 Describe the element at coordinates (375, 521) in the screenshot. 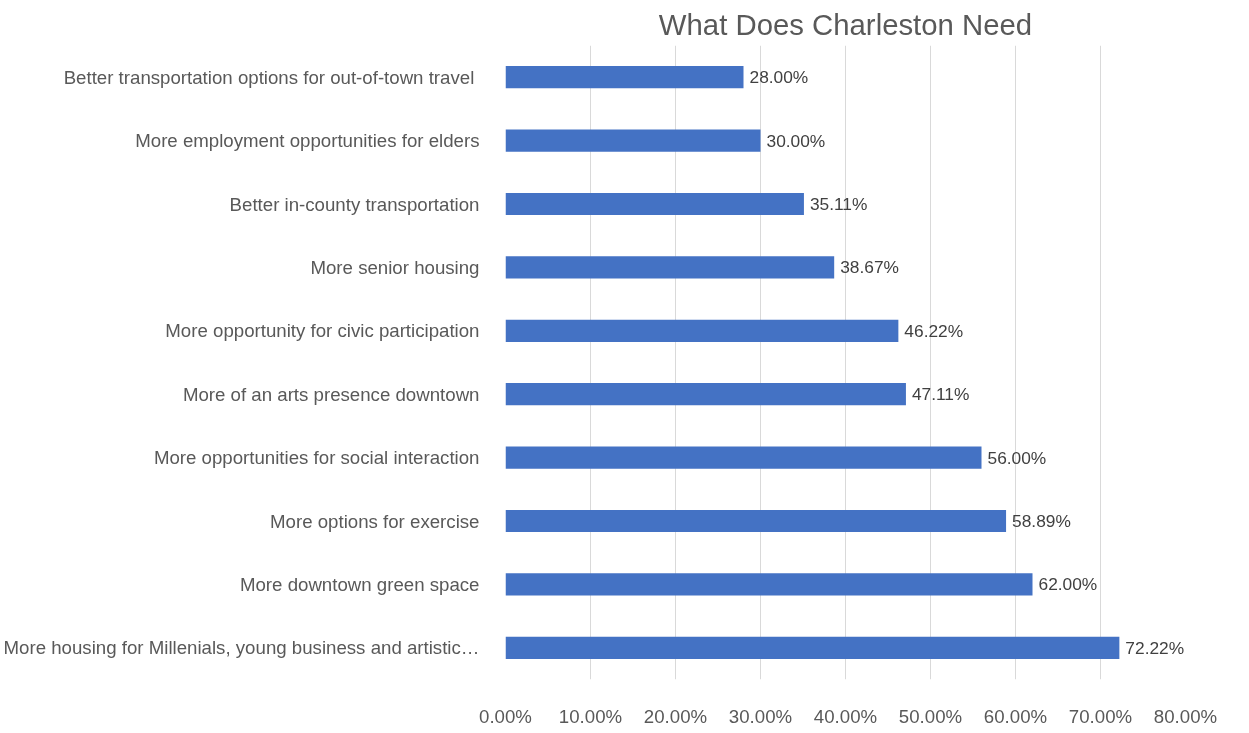

I see `y-tick-label: More options for exercise` at that location.